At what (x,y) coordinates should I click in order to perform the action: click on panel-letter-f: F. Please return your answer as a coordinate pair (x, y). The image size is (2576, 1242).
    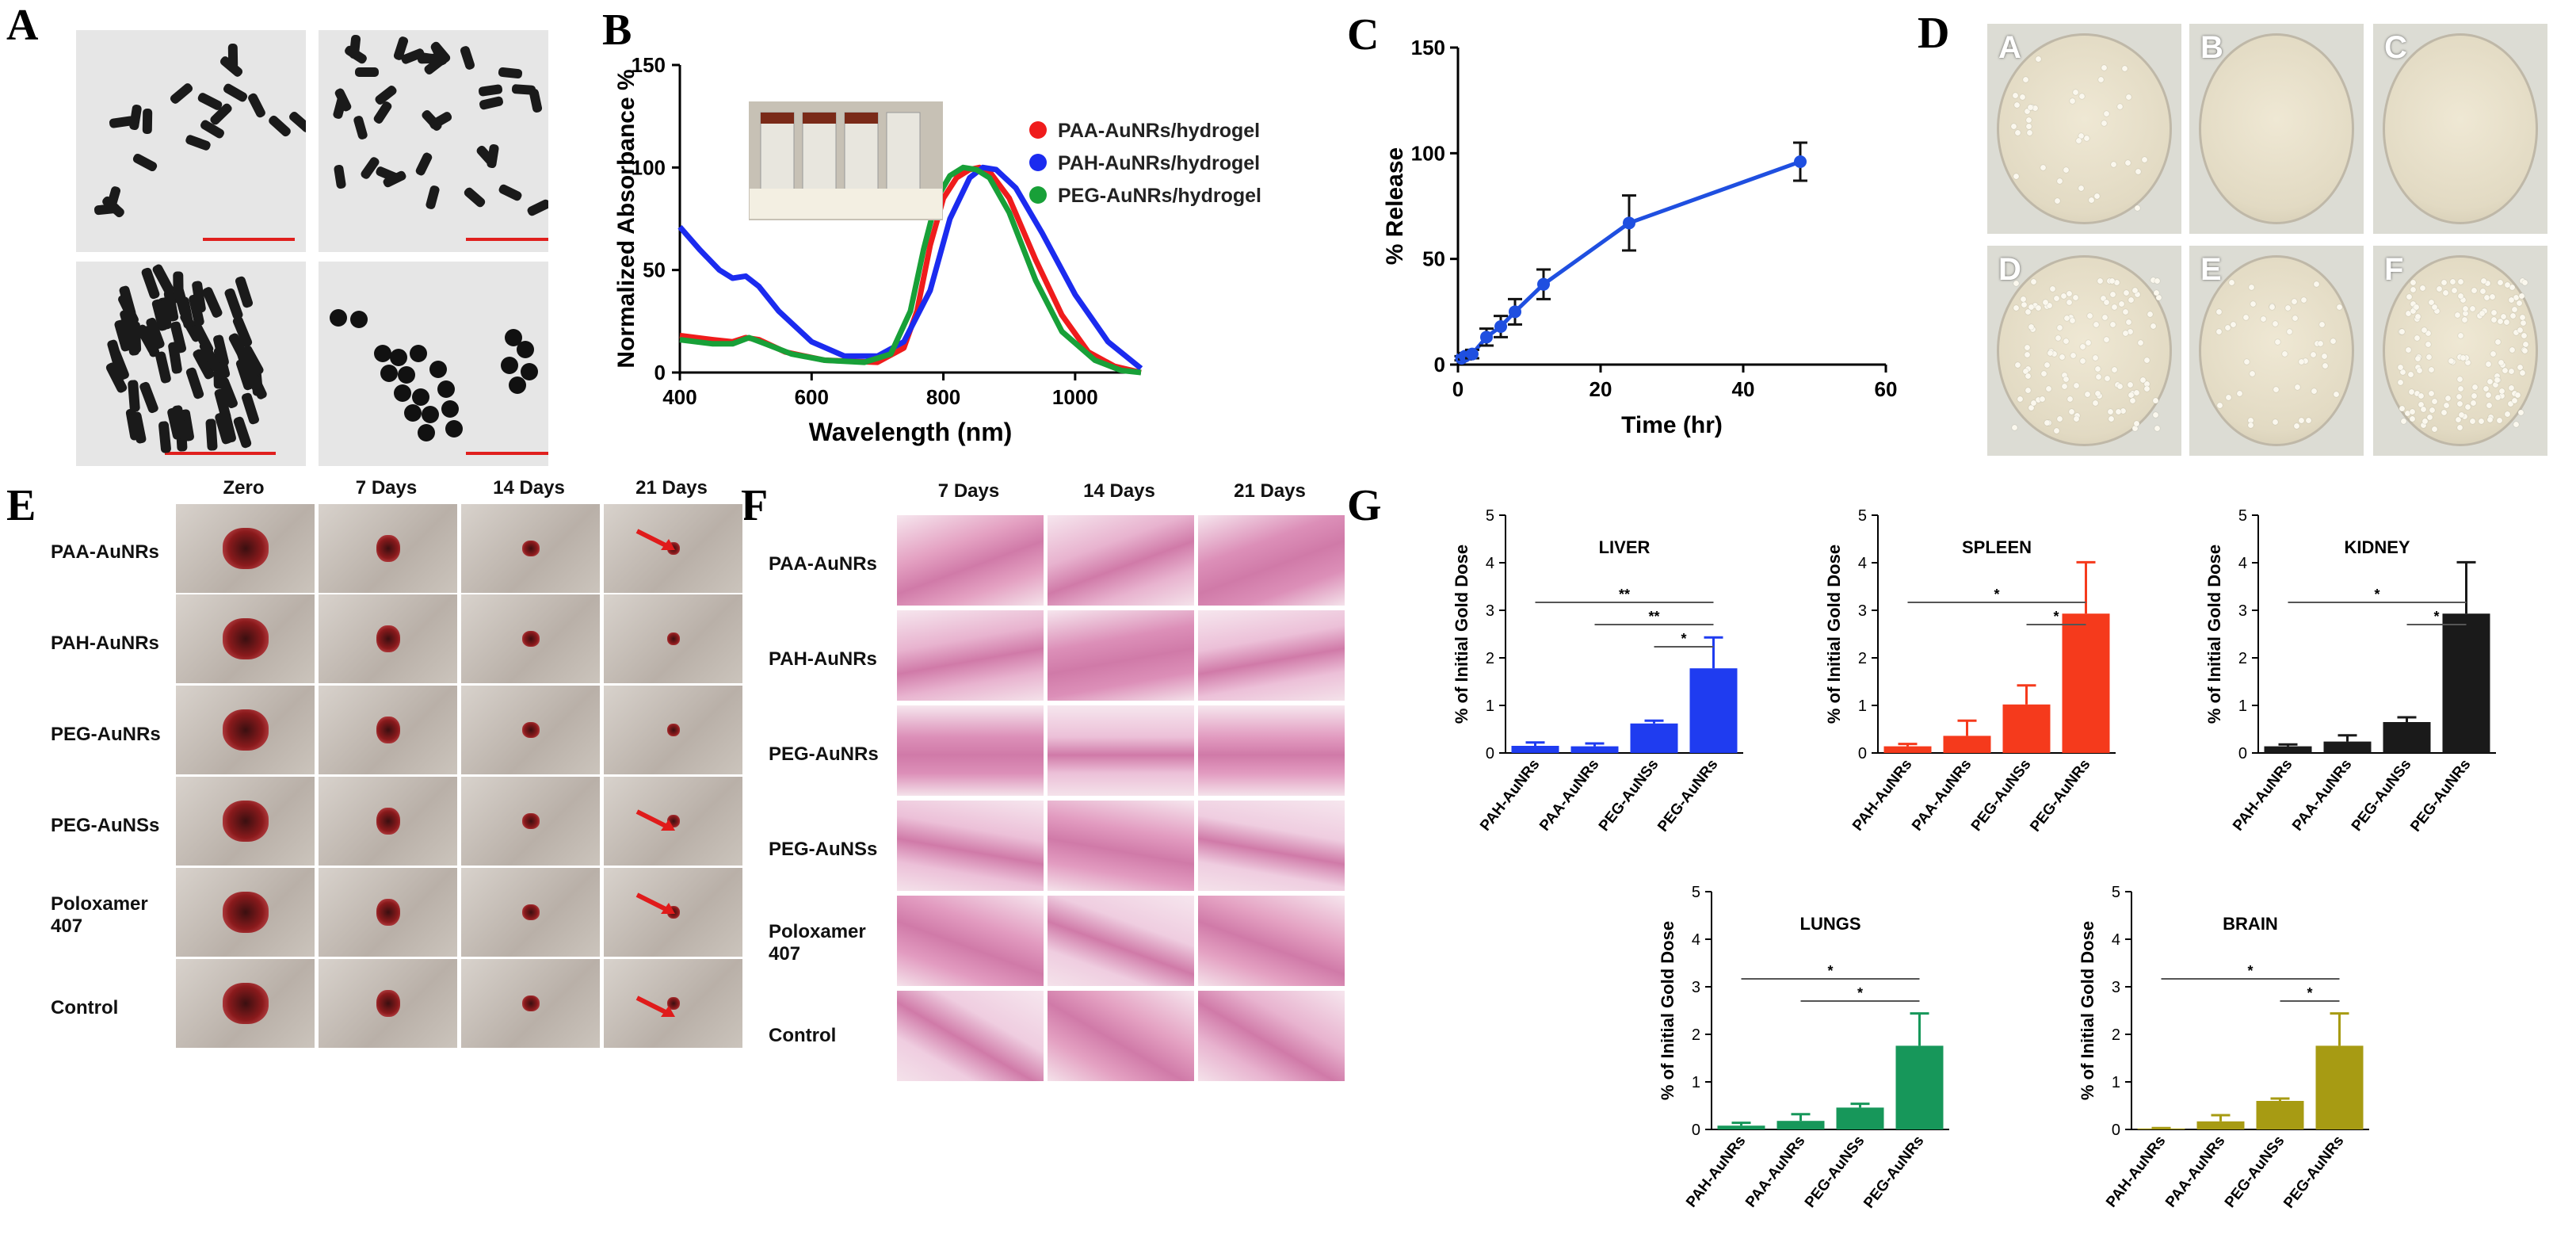
    Looking at the image, I should click on (755, 505).